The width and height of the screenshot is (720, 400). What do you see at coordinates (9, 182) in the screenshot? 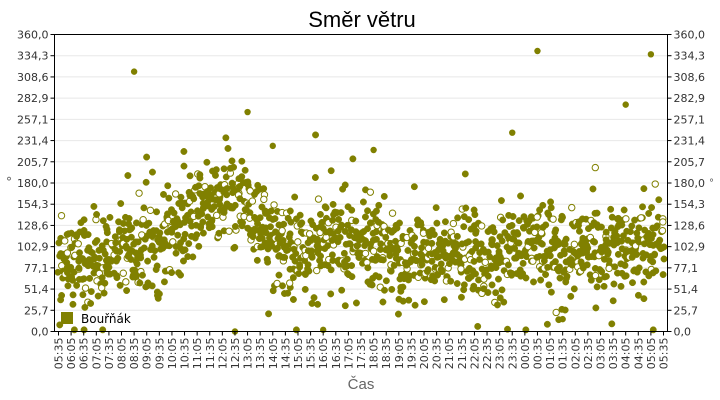
I see `y-axis-label: °` at bounding box center [9, 182].